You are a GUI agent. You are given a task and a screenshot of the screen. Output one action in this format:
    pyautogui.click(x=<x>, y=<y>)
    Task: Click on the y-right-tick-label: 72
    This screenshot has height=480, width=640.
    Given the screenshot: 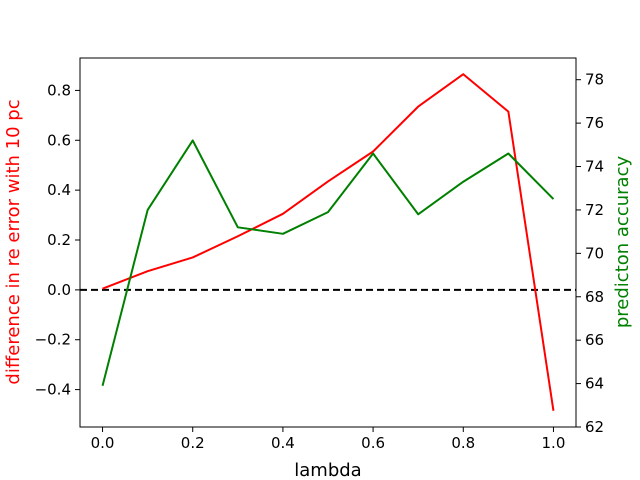 What is the action you would take?
    pyautogui.click(x=594, y=210)
    